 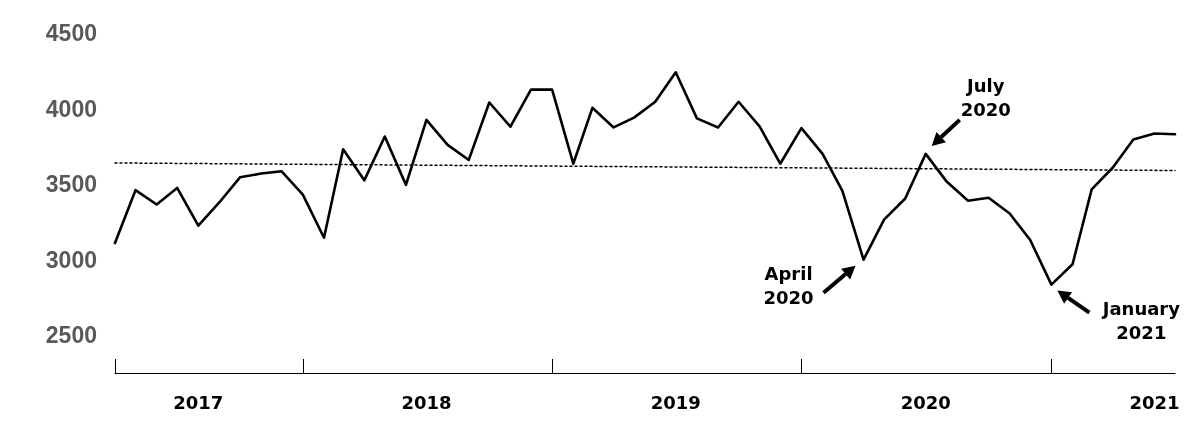 What do you see at coordinates (1140, 320) in the screenshot?
I see `annotation: January 2021` at bounding box center [1140, 320].